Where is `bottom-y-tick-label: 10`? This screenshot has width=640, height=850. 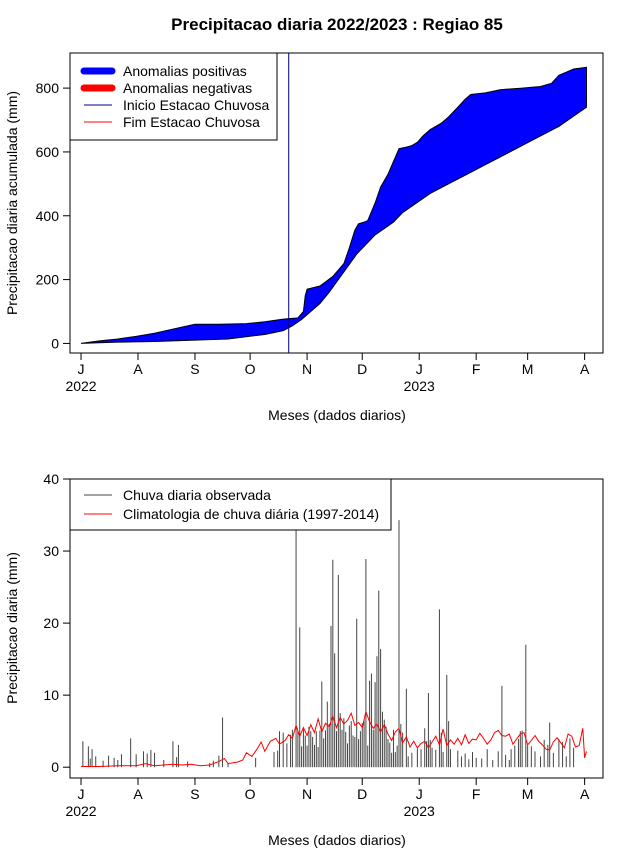 bottom-y-tick-label: 10 is located at coordinates (51, 695).